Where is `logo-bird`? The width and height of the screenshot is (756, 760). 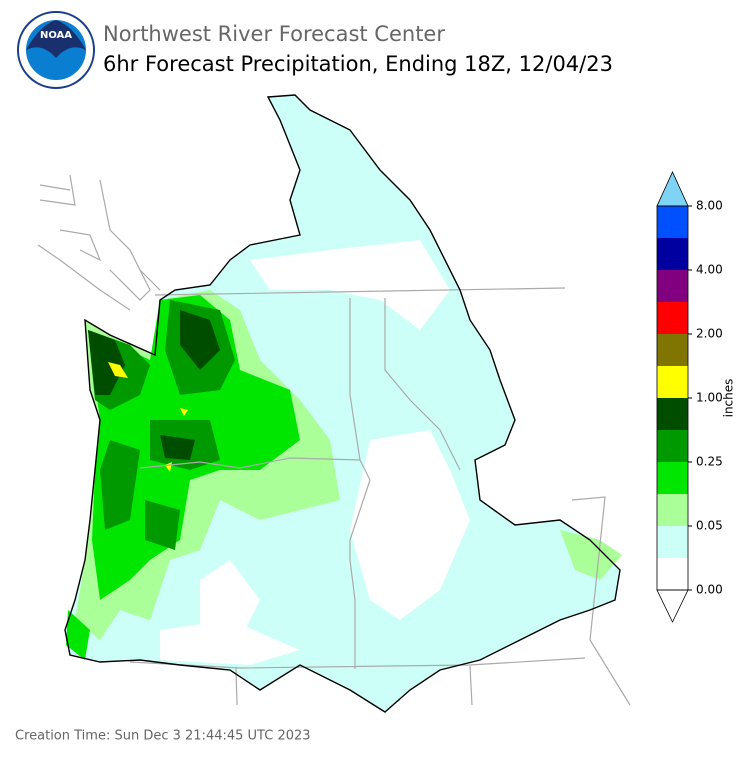
logo-bird is located at coordinates (56, 39).